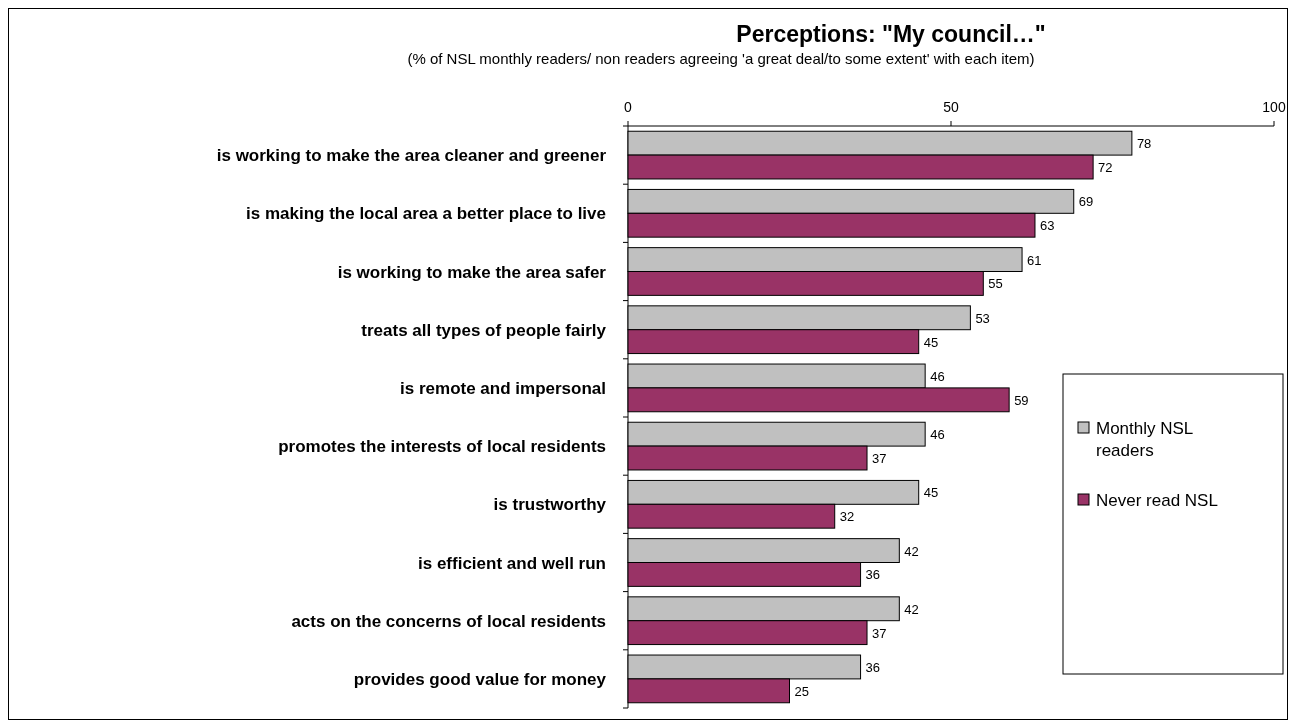  I want to click on y-tick-label: promotes the interests of local residents, so click(442, 447).